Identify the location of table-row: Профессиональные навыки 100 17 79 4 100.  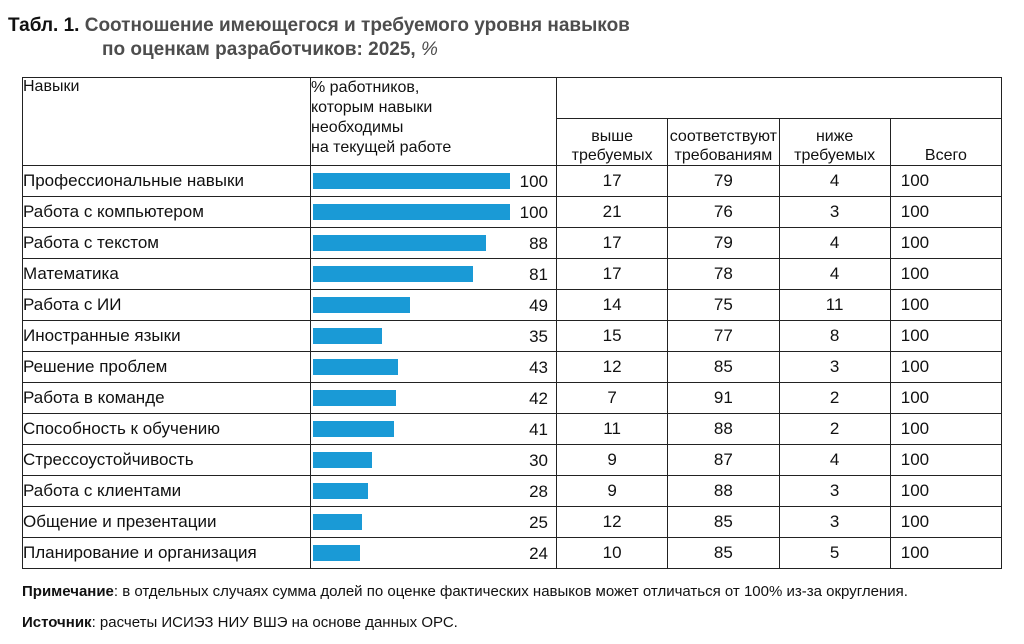
(512, 181).